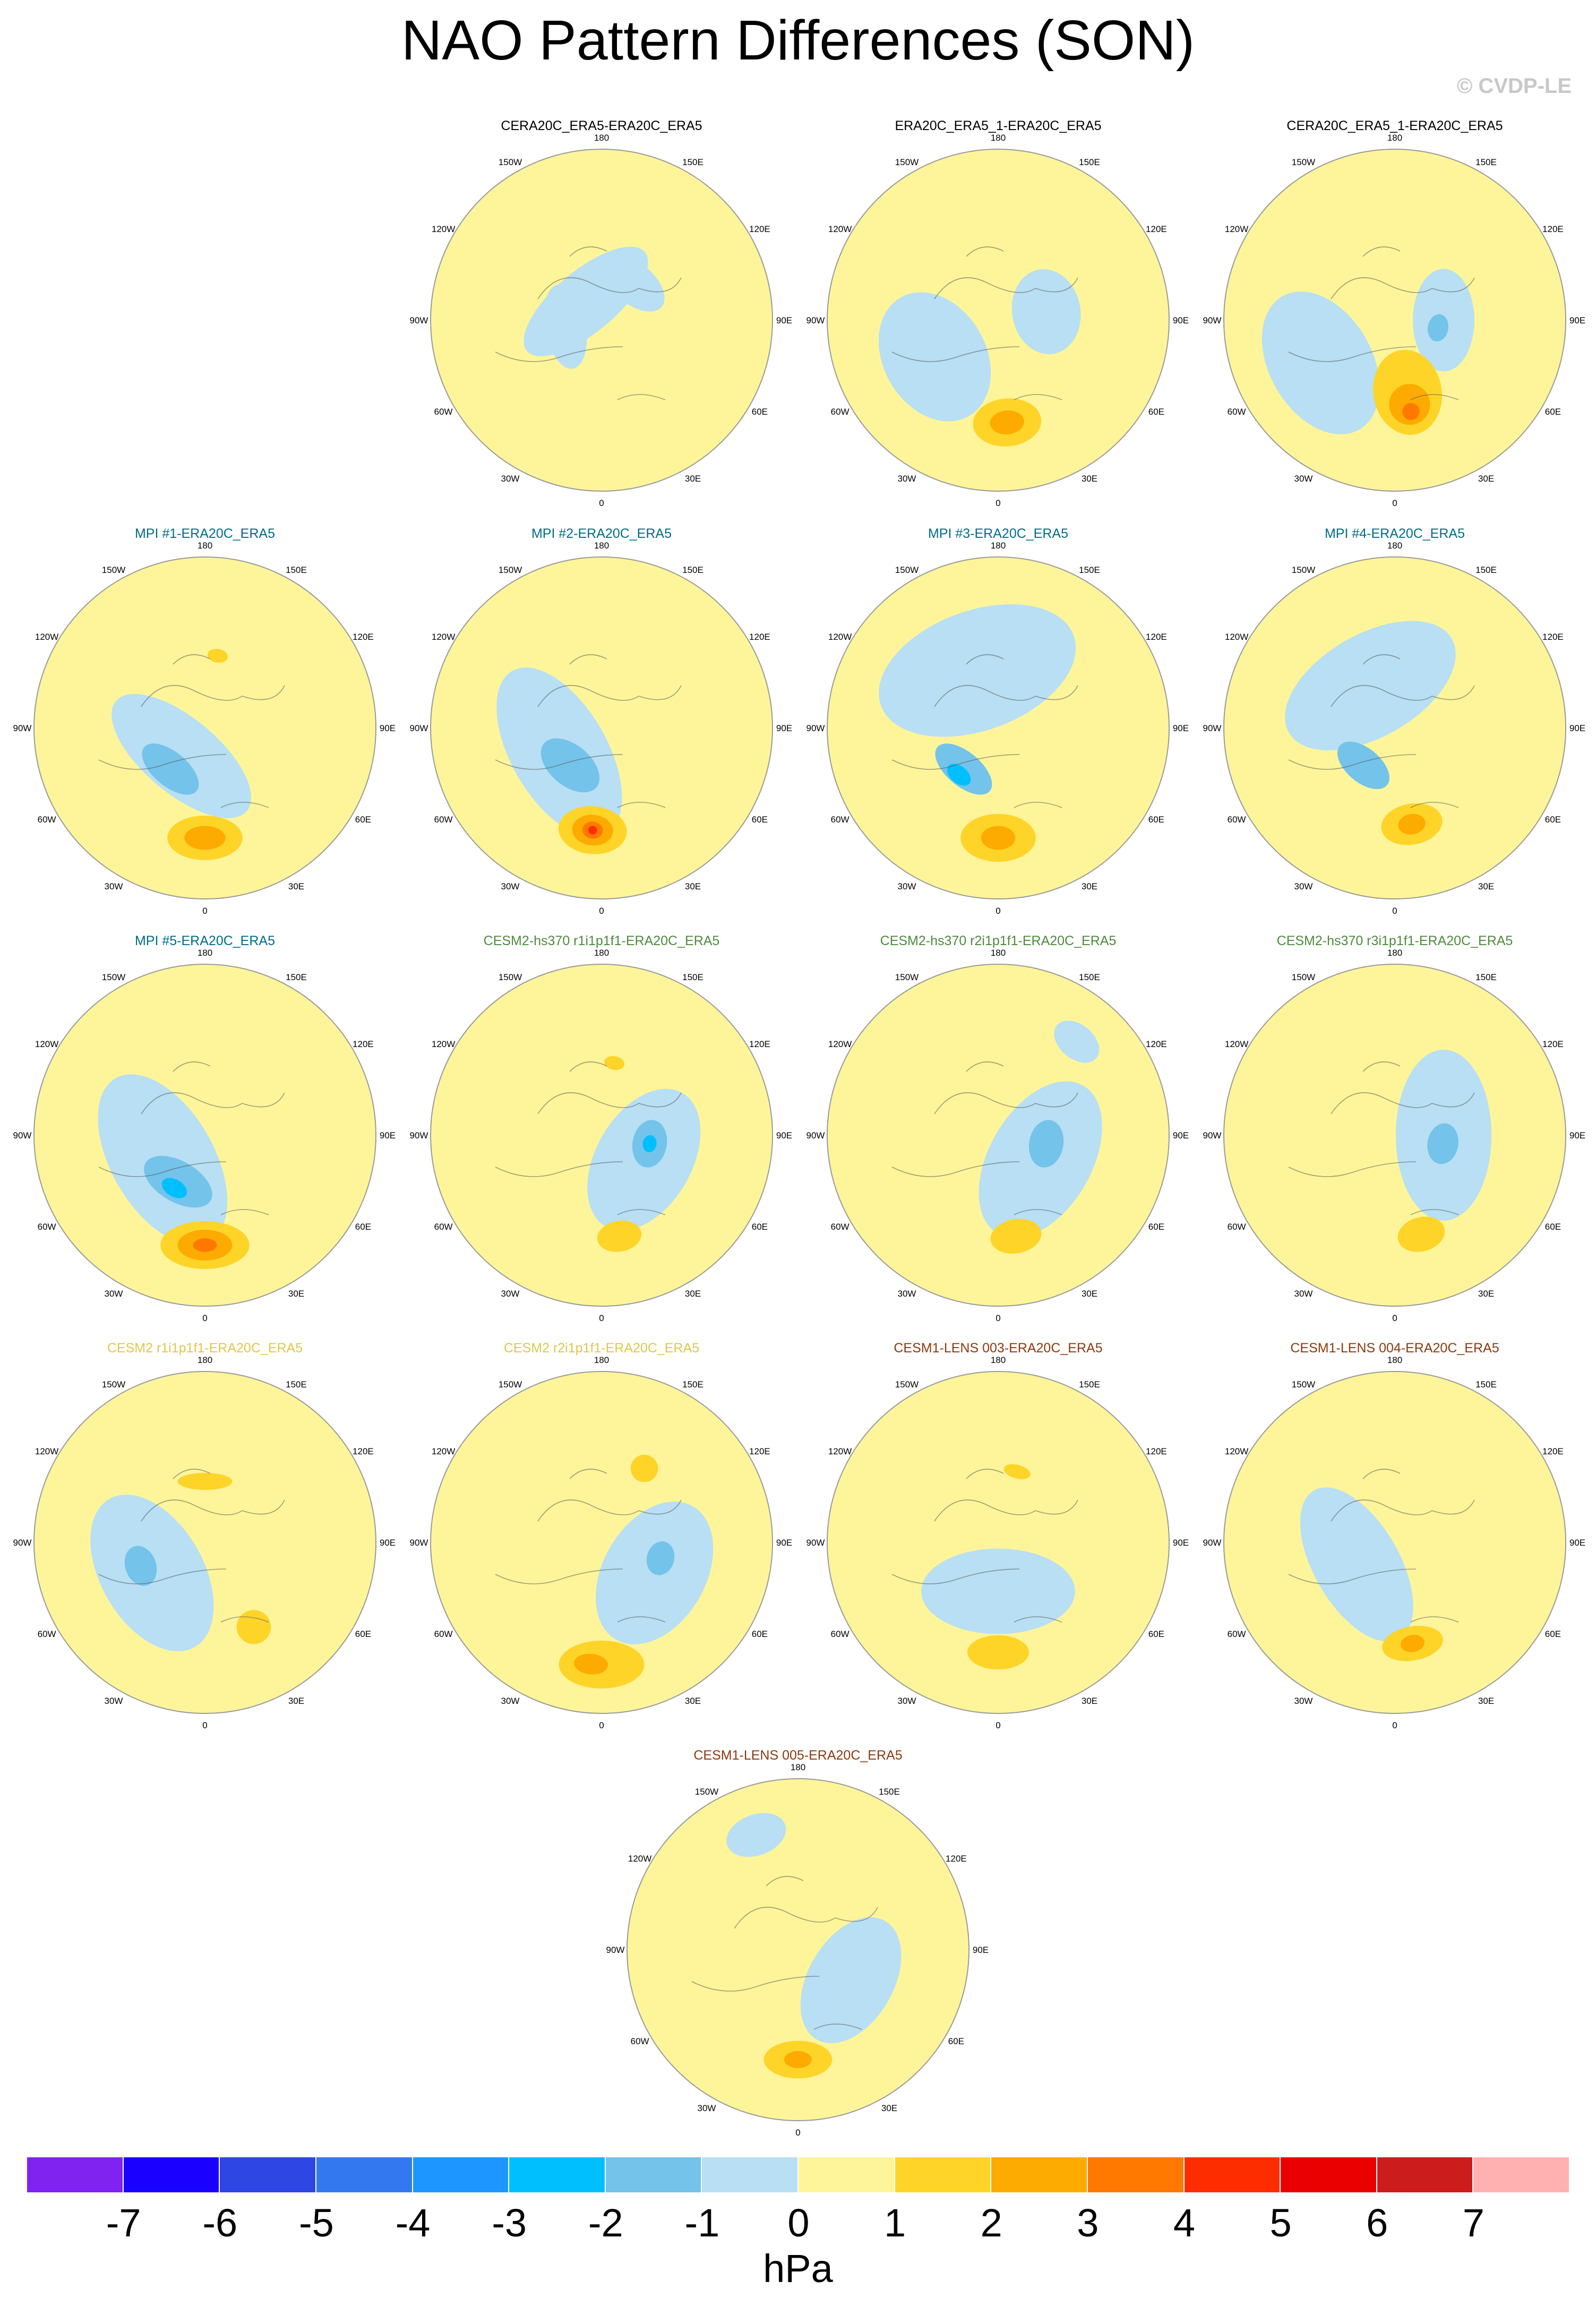 The image size is (1596, 2315). I want to click on map-background, so click(1395, 1542).